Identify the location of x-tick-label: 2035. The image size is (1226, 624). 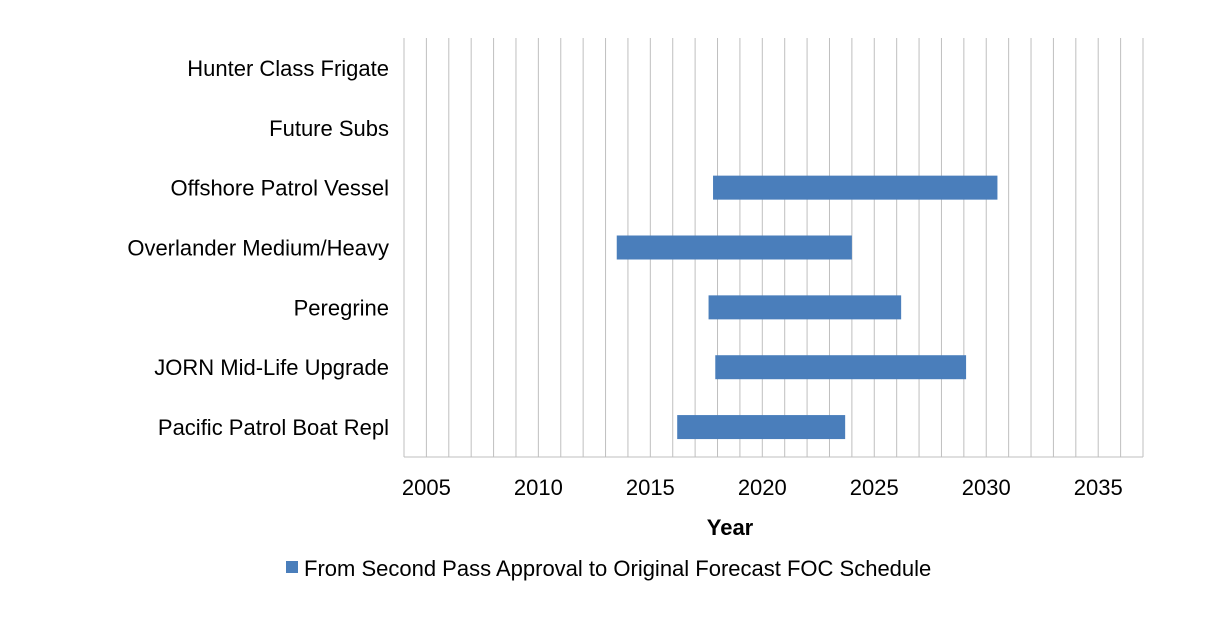
(1098, 487).